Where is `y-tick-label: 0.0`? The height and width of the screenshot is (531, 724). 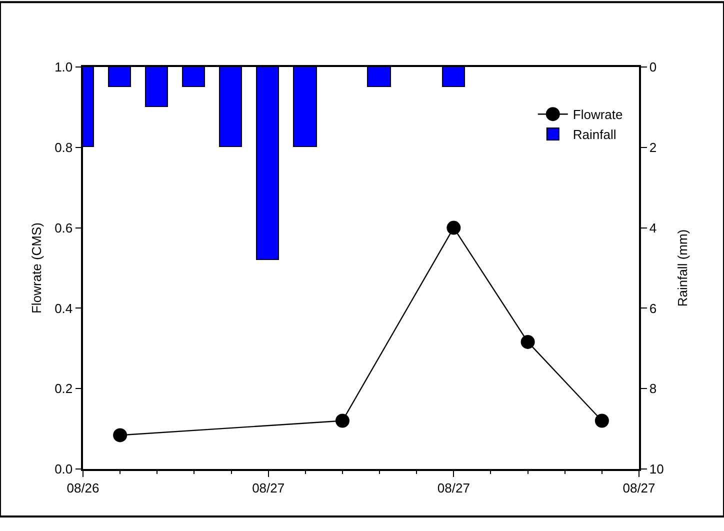
y-tick-label: 0.0 is located at coordinates (63, 469).